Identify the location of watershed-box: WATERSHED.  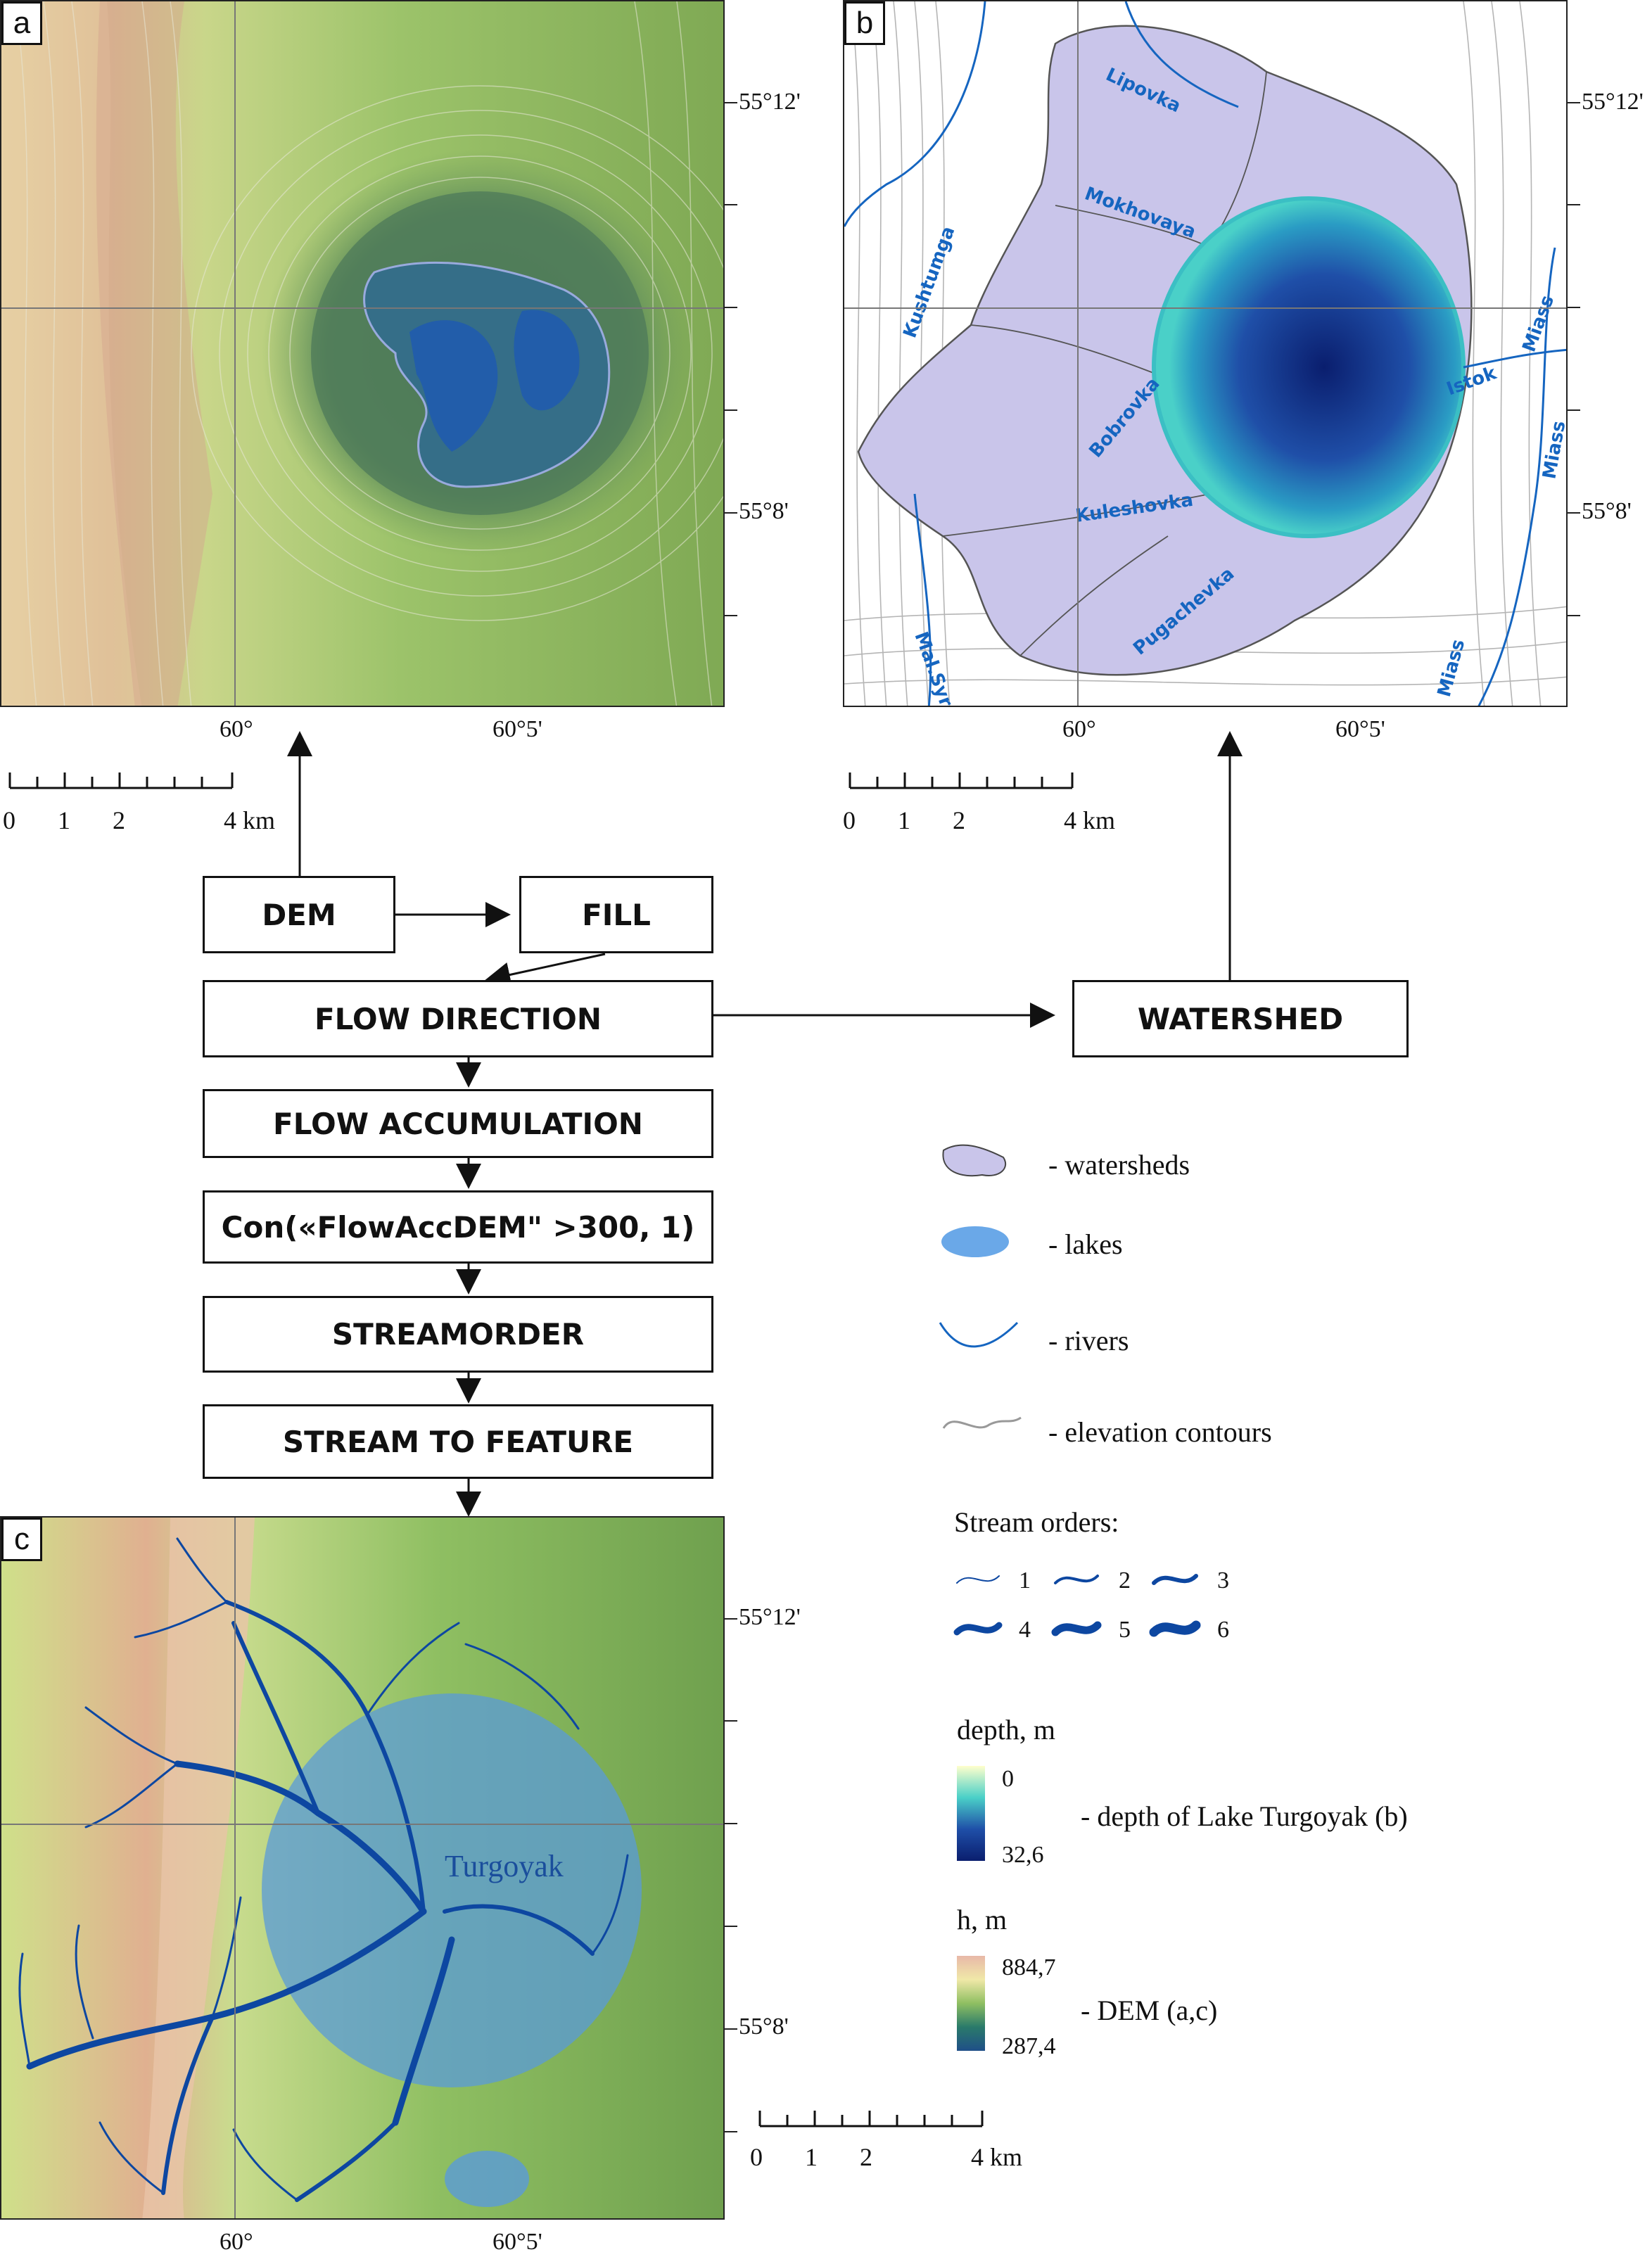
(1240, 1019).